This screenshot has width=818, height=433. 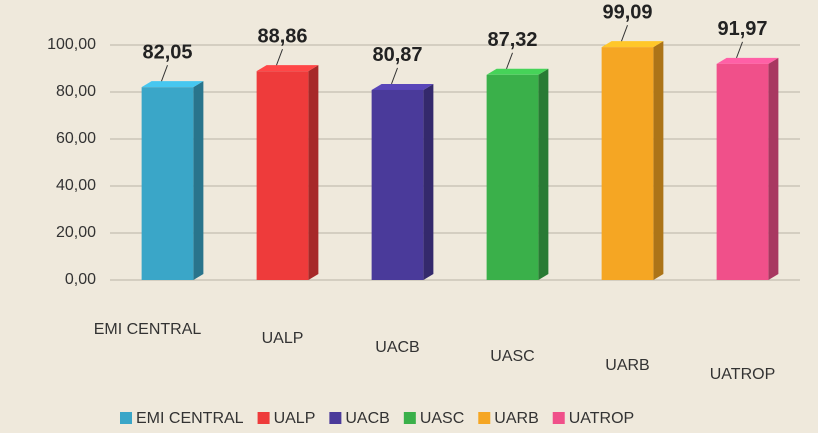 I want to click on data-label: 91,97, so click(x=742, y=29).